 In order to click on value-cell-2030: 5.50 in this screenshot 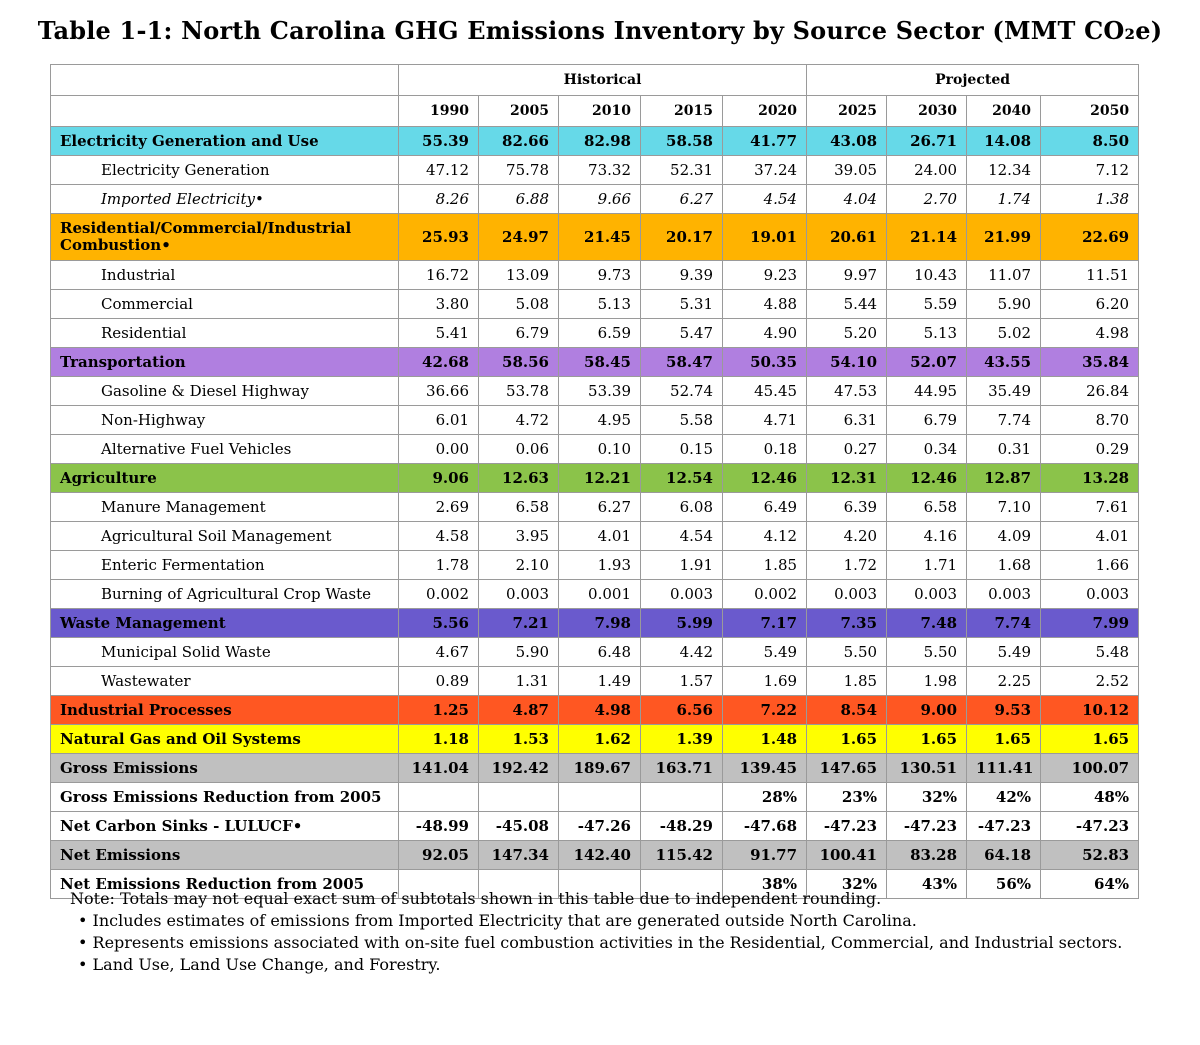, I will do `click(927, 652)`.